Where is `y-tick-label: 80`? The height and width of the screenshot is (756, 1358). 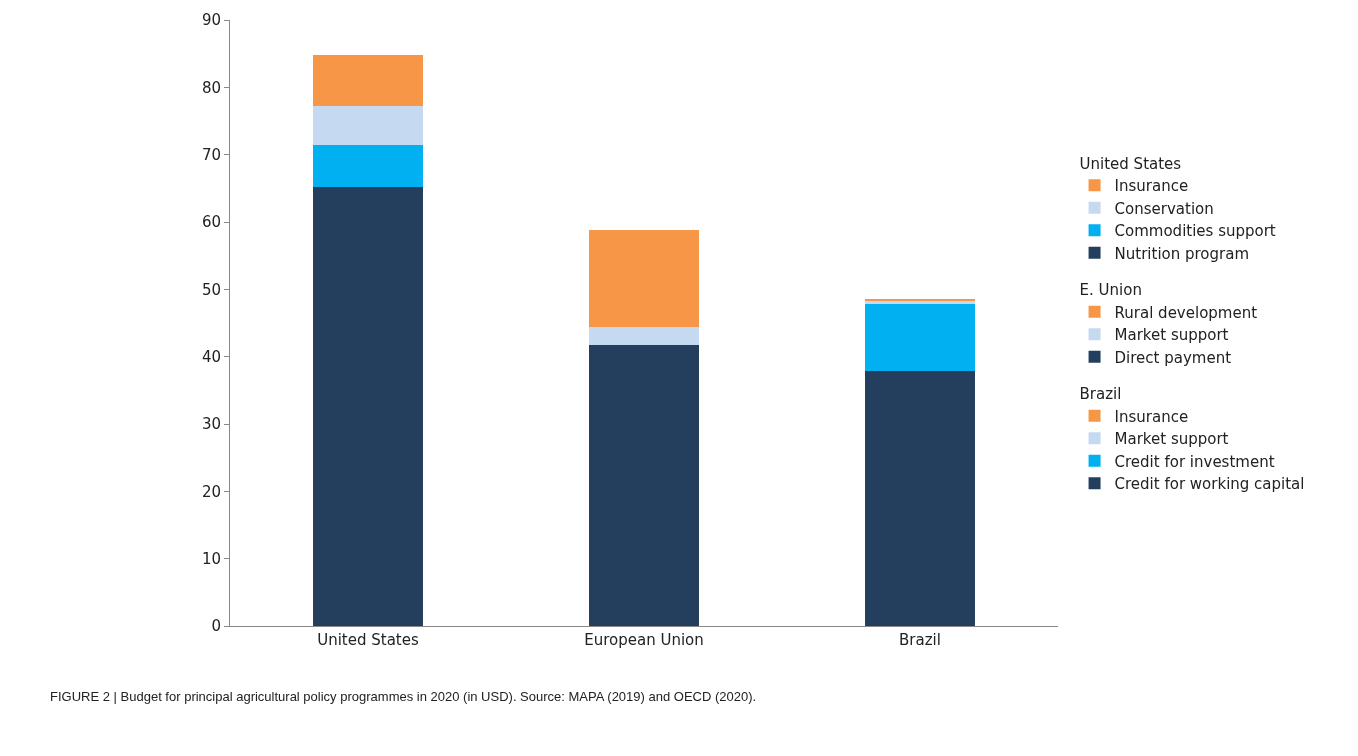
y-tick-label: 80 is located at coordinates (211, 87).